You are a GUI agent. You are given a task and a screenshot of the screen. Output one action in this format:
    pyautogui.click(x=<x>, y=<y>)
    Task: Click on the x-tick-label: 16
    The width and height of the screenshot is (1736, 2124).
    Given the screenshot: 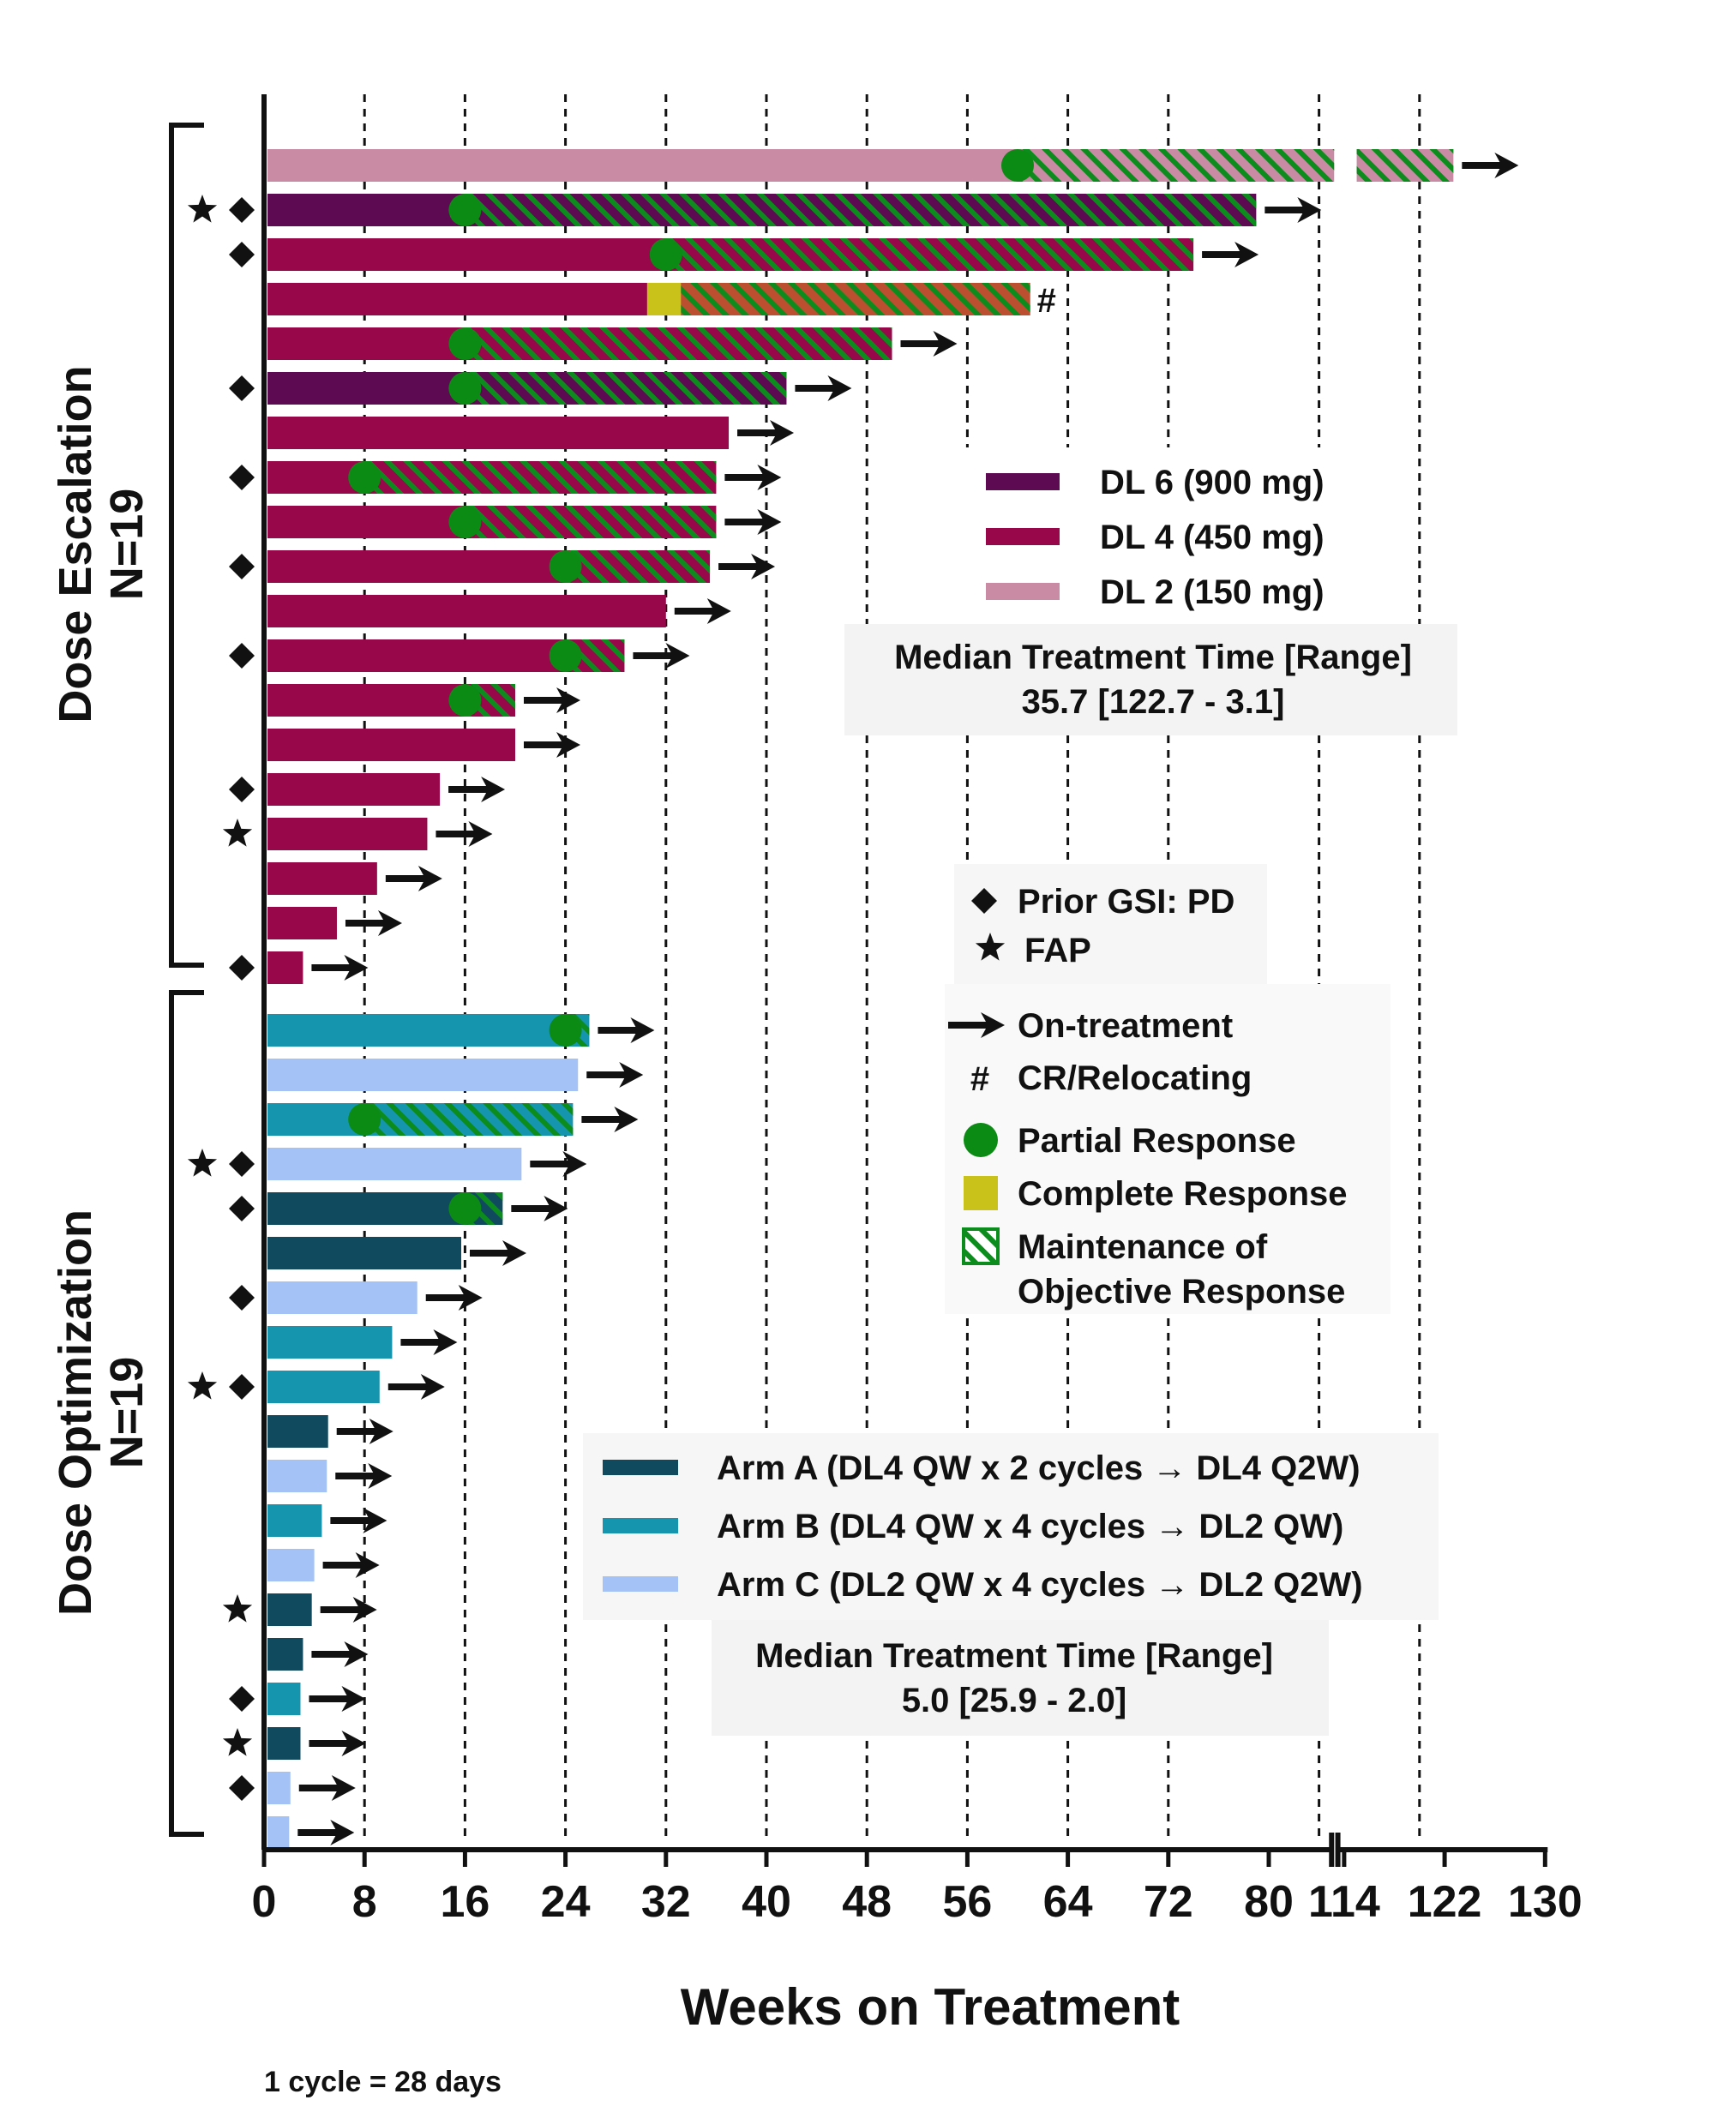 What is the action you would take?
    pyautogui.click(x=465, y=1902)
    